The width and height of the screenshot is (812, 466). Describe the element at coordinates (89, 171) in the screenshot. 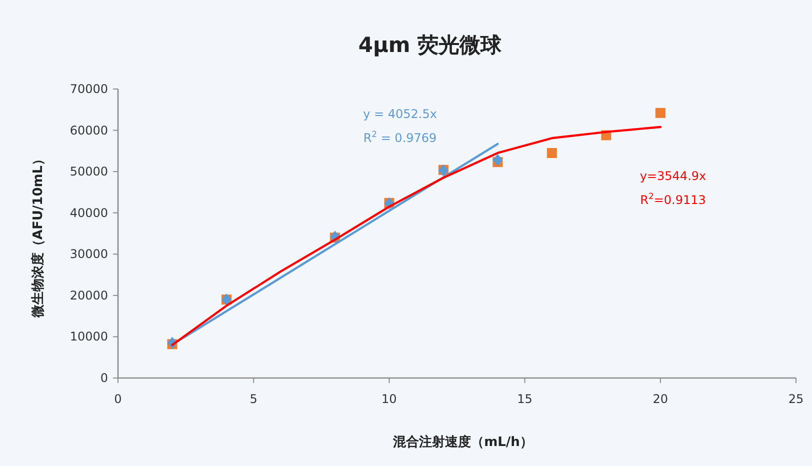

I see `y-tick-label: 50000` at that location.